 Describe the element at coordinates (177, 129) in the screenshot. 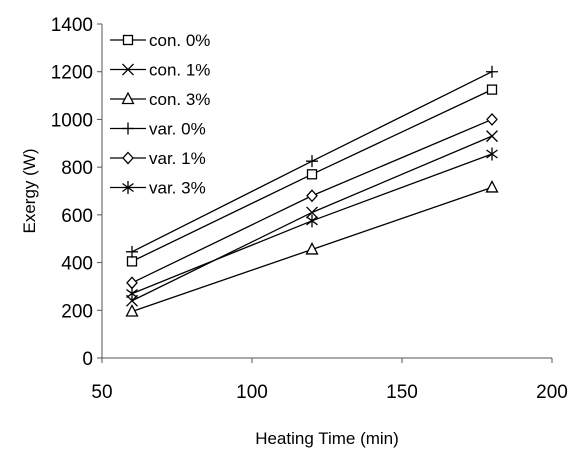

I see `legend-label: var. 0%` at that location.